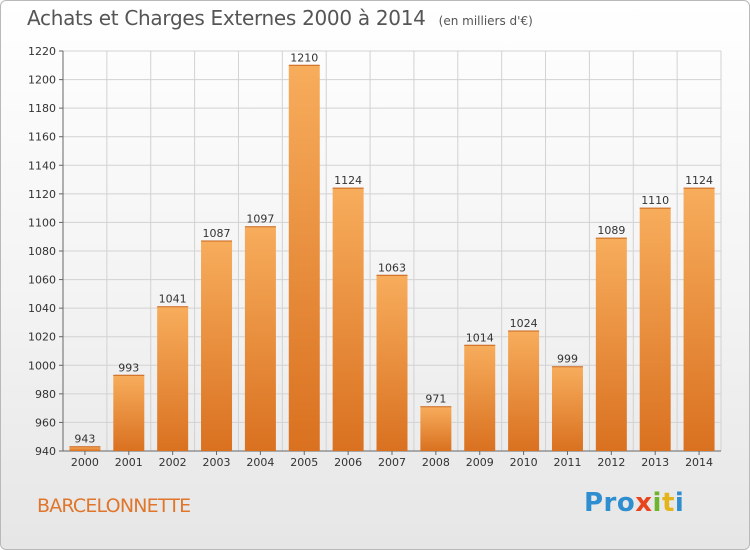 This screenshot has width=750, height=550. I want to click on x-tick-label: 2007, so click(392, 462).